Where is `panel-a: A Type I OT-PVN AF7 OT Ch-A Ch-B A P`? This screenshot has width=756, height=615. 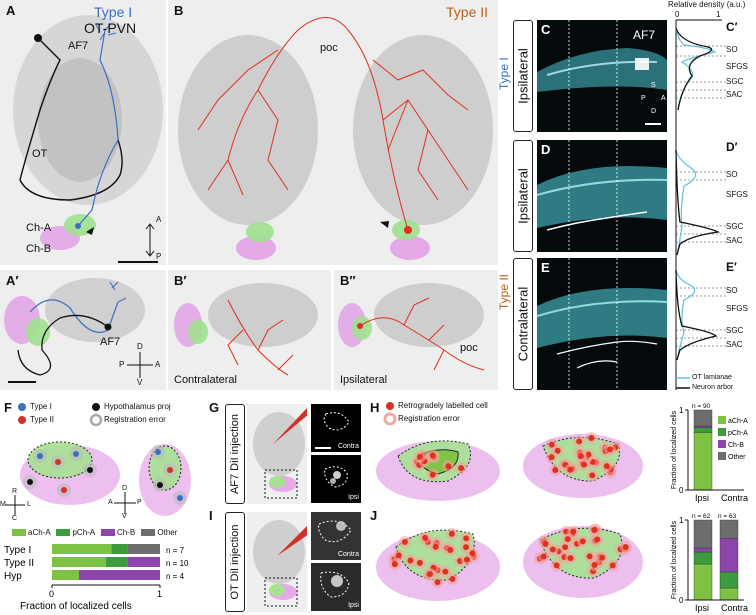 panel-a: A Type I OT-PVN AF7 OT Ch-A Ch-B A P is located at coordinates (83, 132).